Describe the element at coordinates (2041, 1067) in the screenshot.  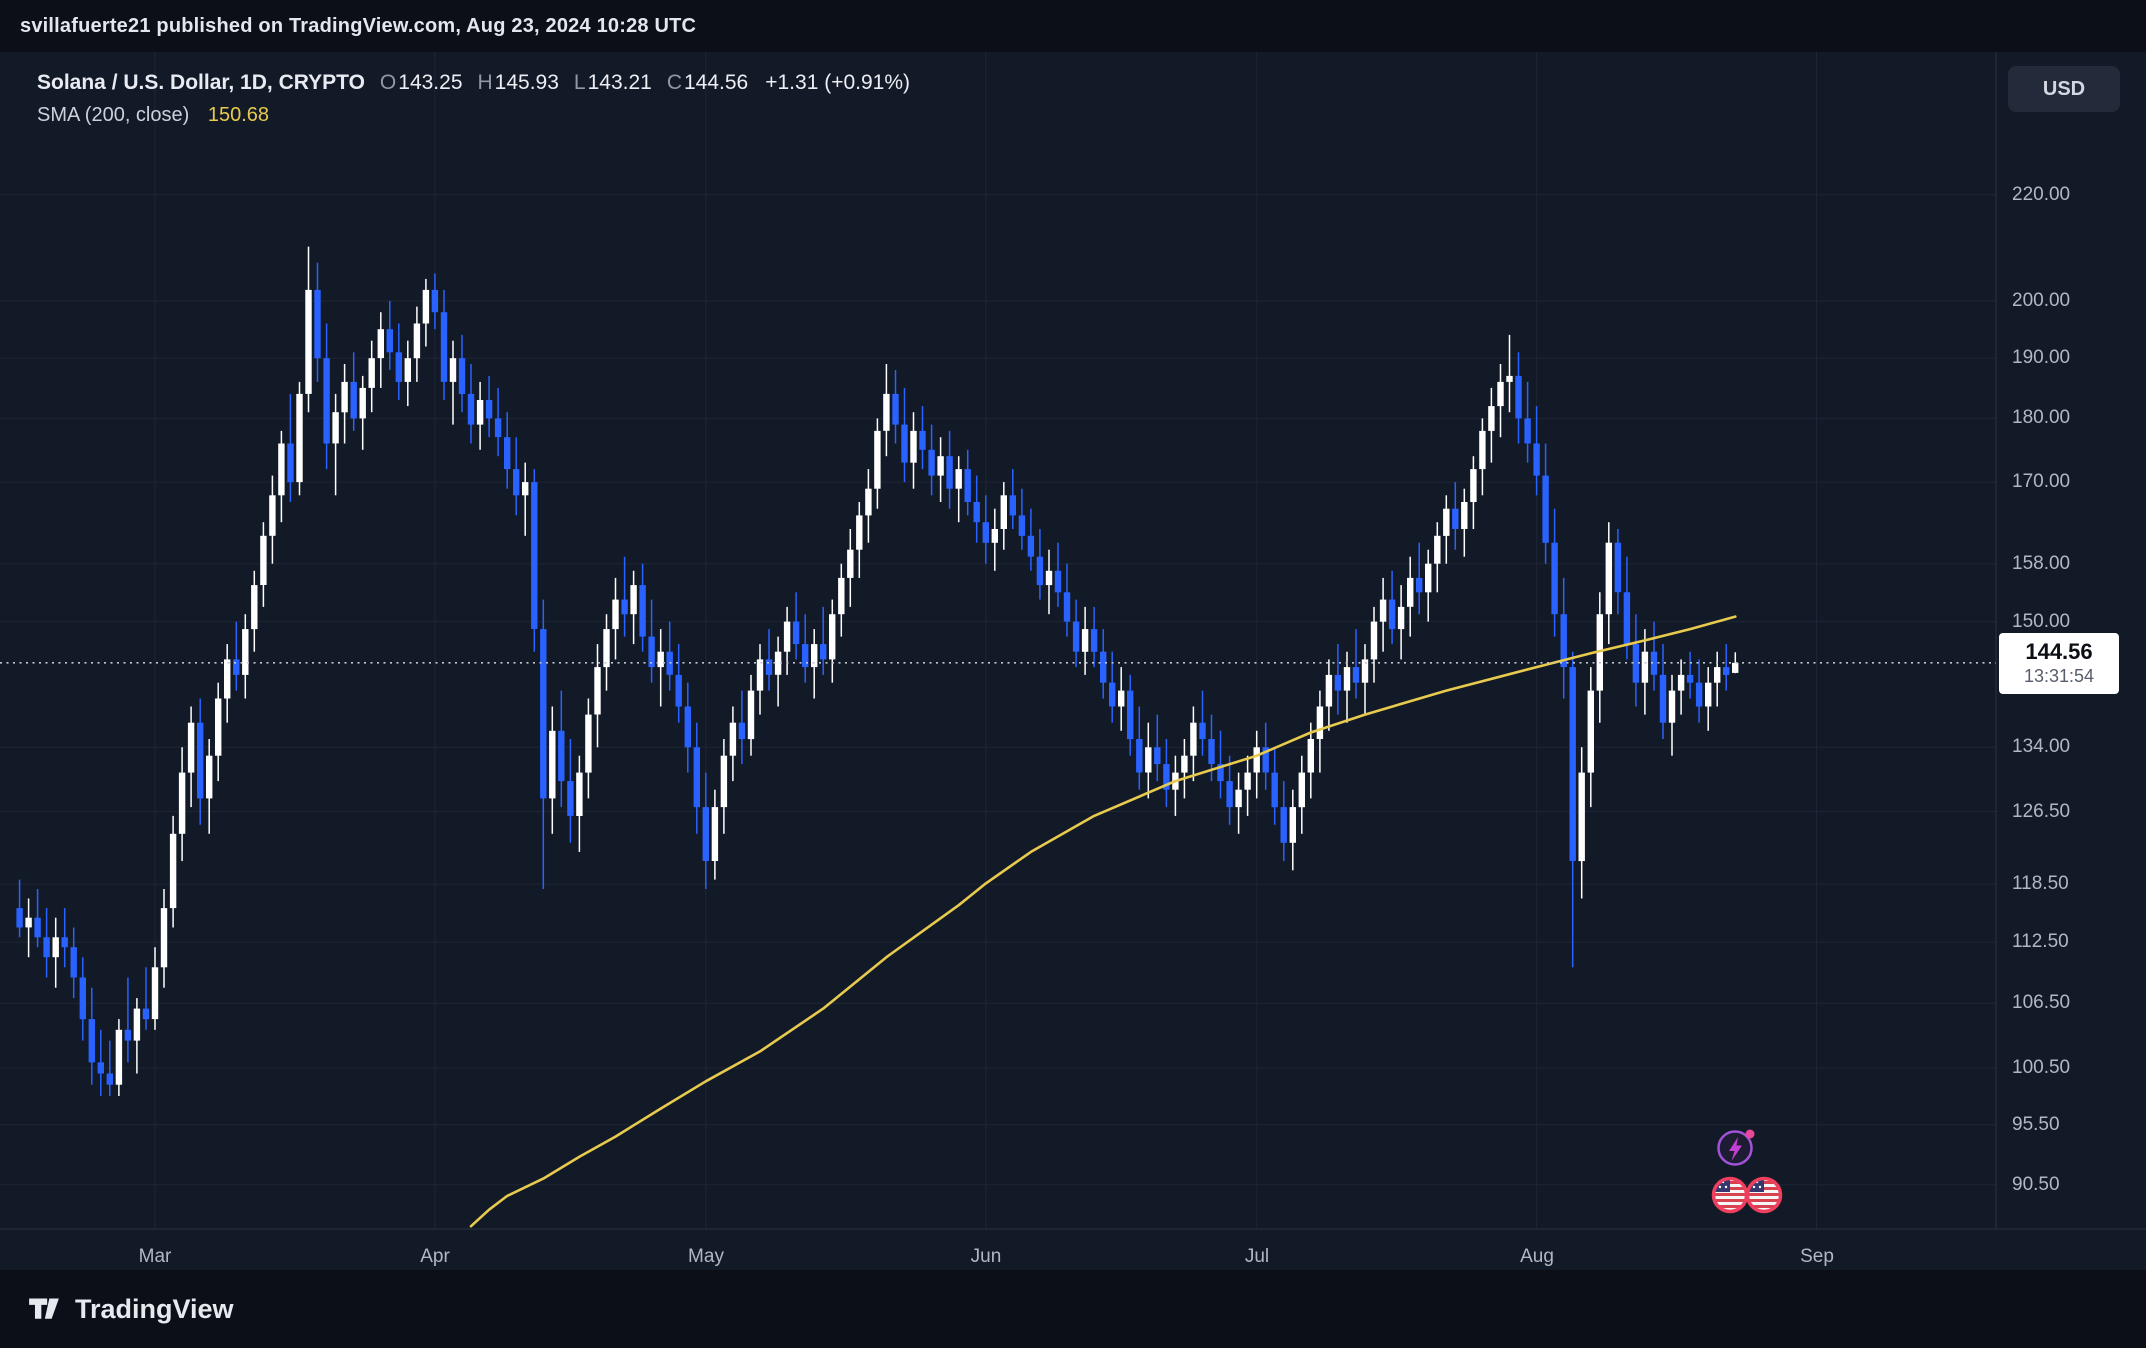
I see `price-axis-label: 100.50` at that location.